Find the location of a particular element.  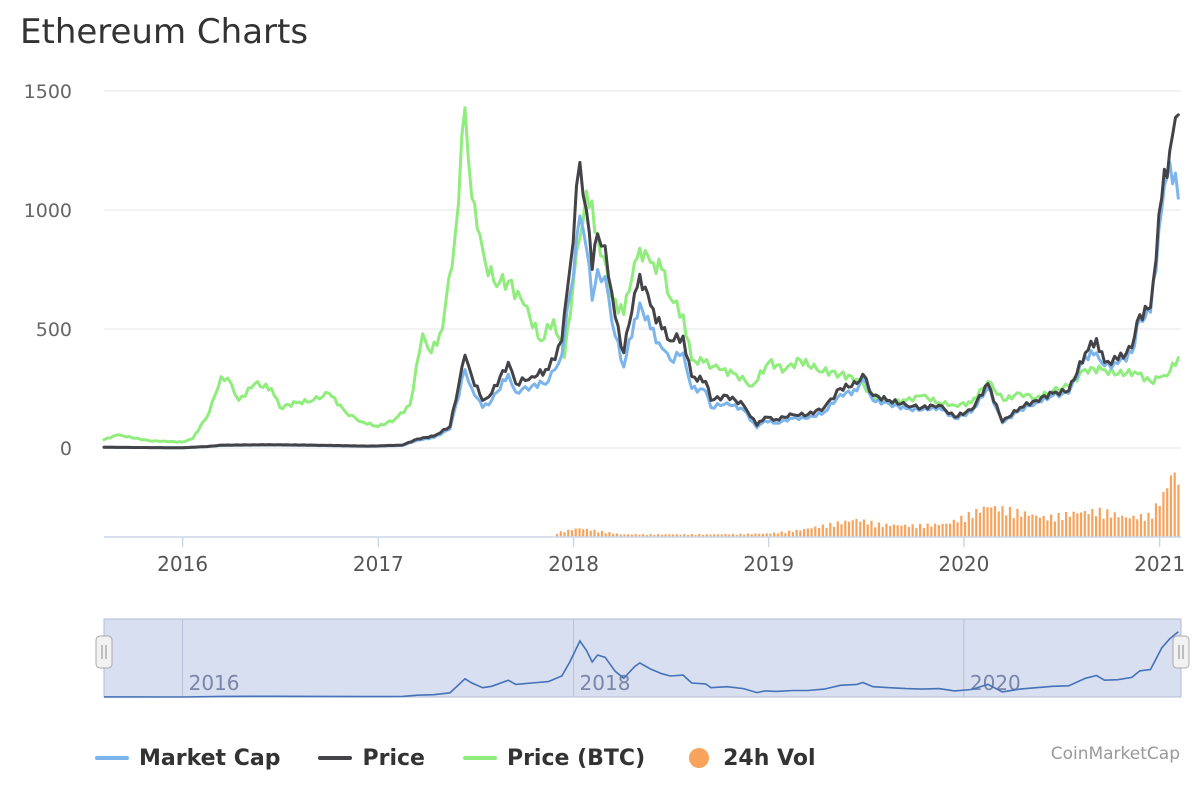

navigator-tick-label: 2020 is located at coordinates (995, 683).